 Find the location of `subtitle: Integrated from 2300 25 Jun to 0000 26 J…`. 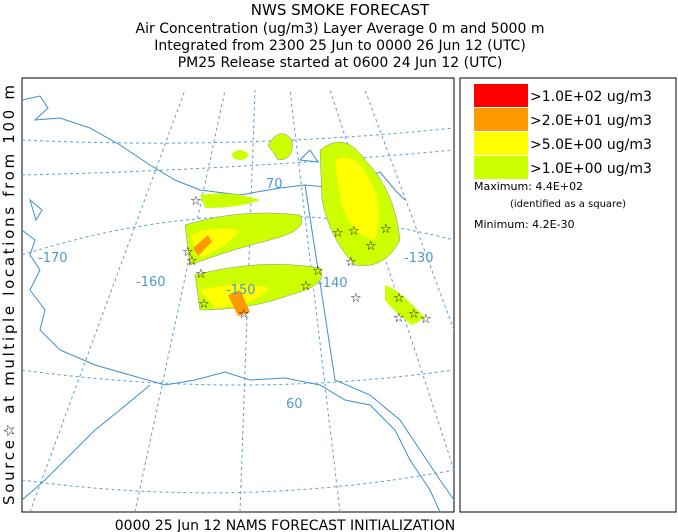

subtitle: Integrated from 2300 25 Jun to 0000 26 J… is located at coordinates (340, 46).